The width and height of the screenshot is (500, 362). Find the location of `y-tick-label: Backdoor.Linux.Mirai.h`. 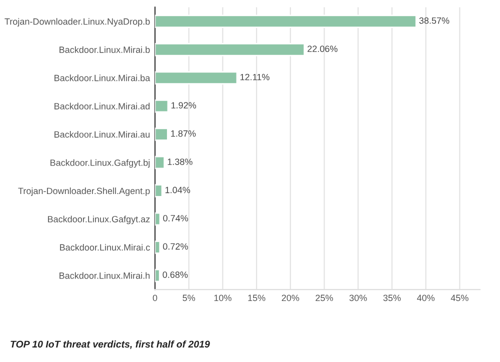

y-tick-label: Backdoor.Linux.Mirai.h is located at coordinates (105, 275).